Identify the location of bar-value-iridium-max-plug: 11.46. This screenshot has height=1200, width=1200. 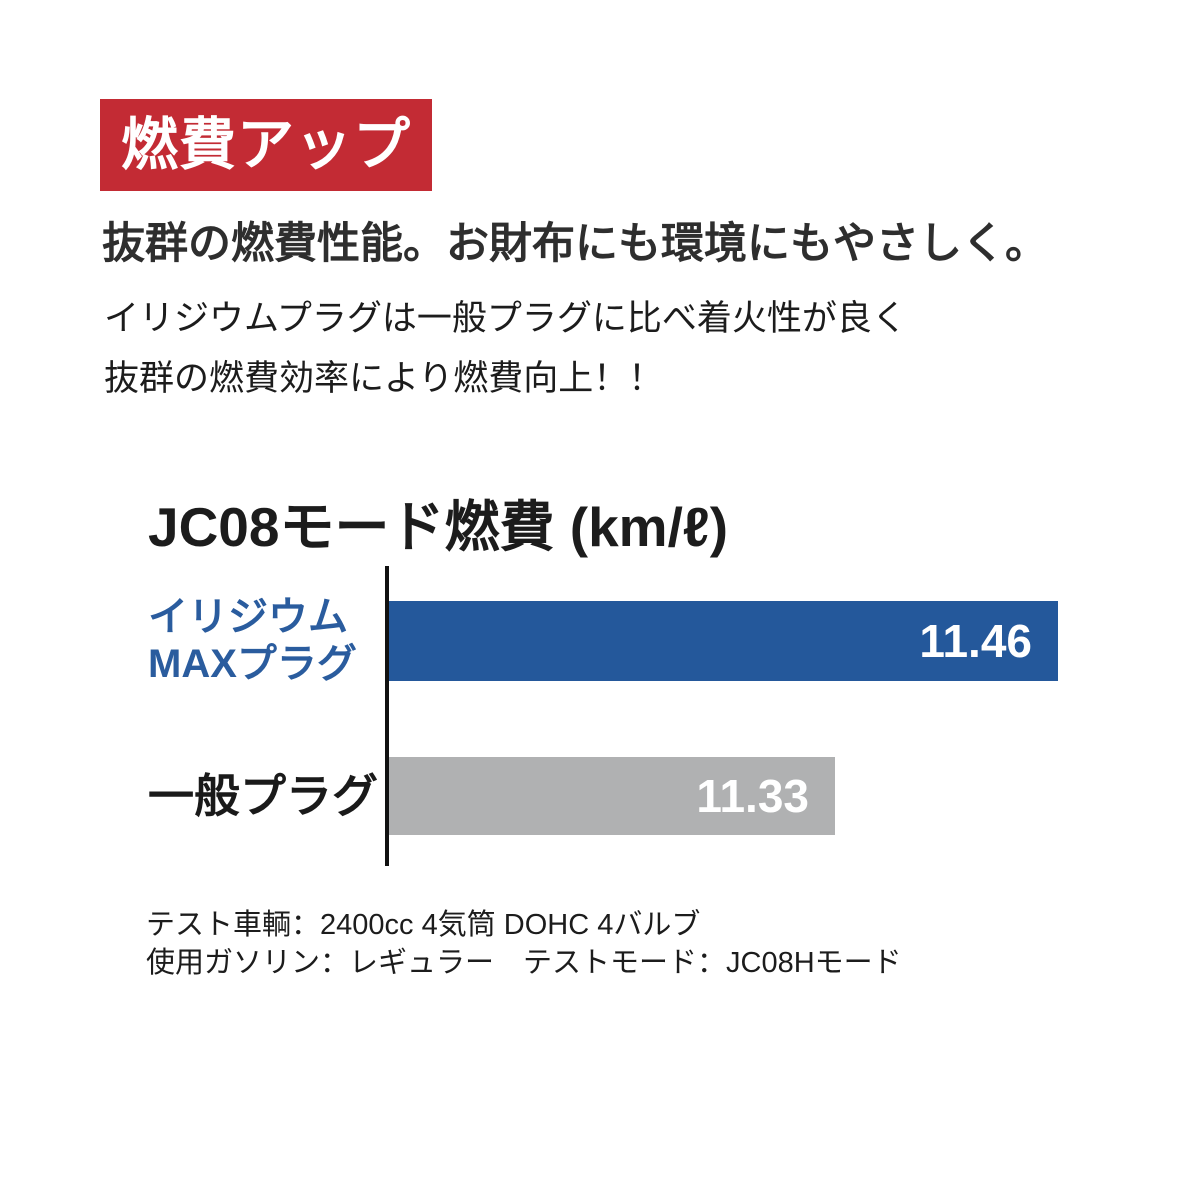
(975, 641).